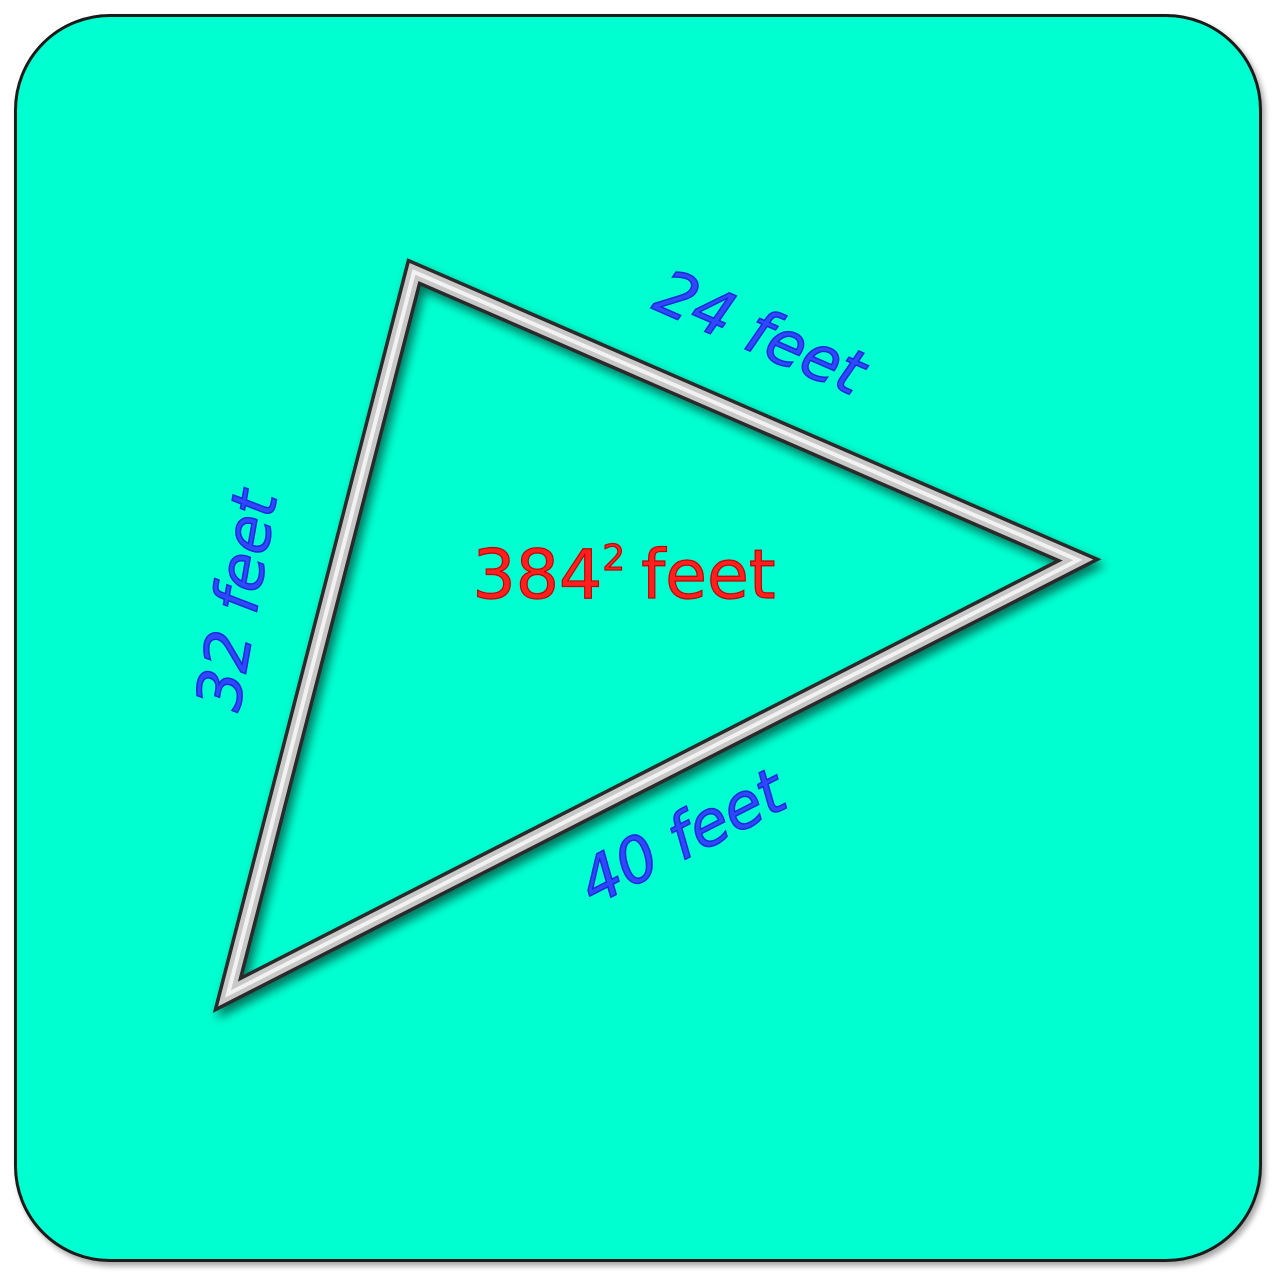 The width and height of the screenshot is (1280, 1280). I want to click on side-label-left: 32 feet, so click(237, 598).